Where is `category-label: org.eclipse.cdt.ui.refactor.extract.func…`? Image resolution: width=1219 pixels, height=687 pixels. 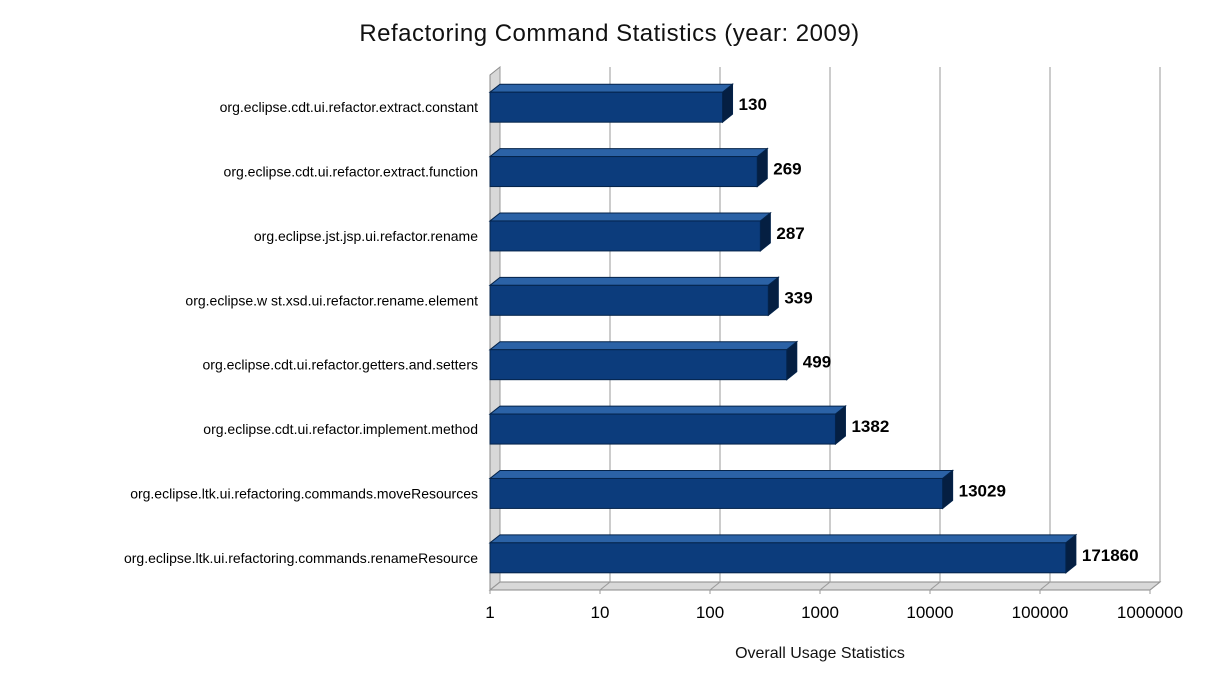
category-label: org.eclipse.cdt.ui.refactor.extract.func… is located at coordinates (351, 172).